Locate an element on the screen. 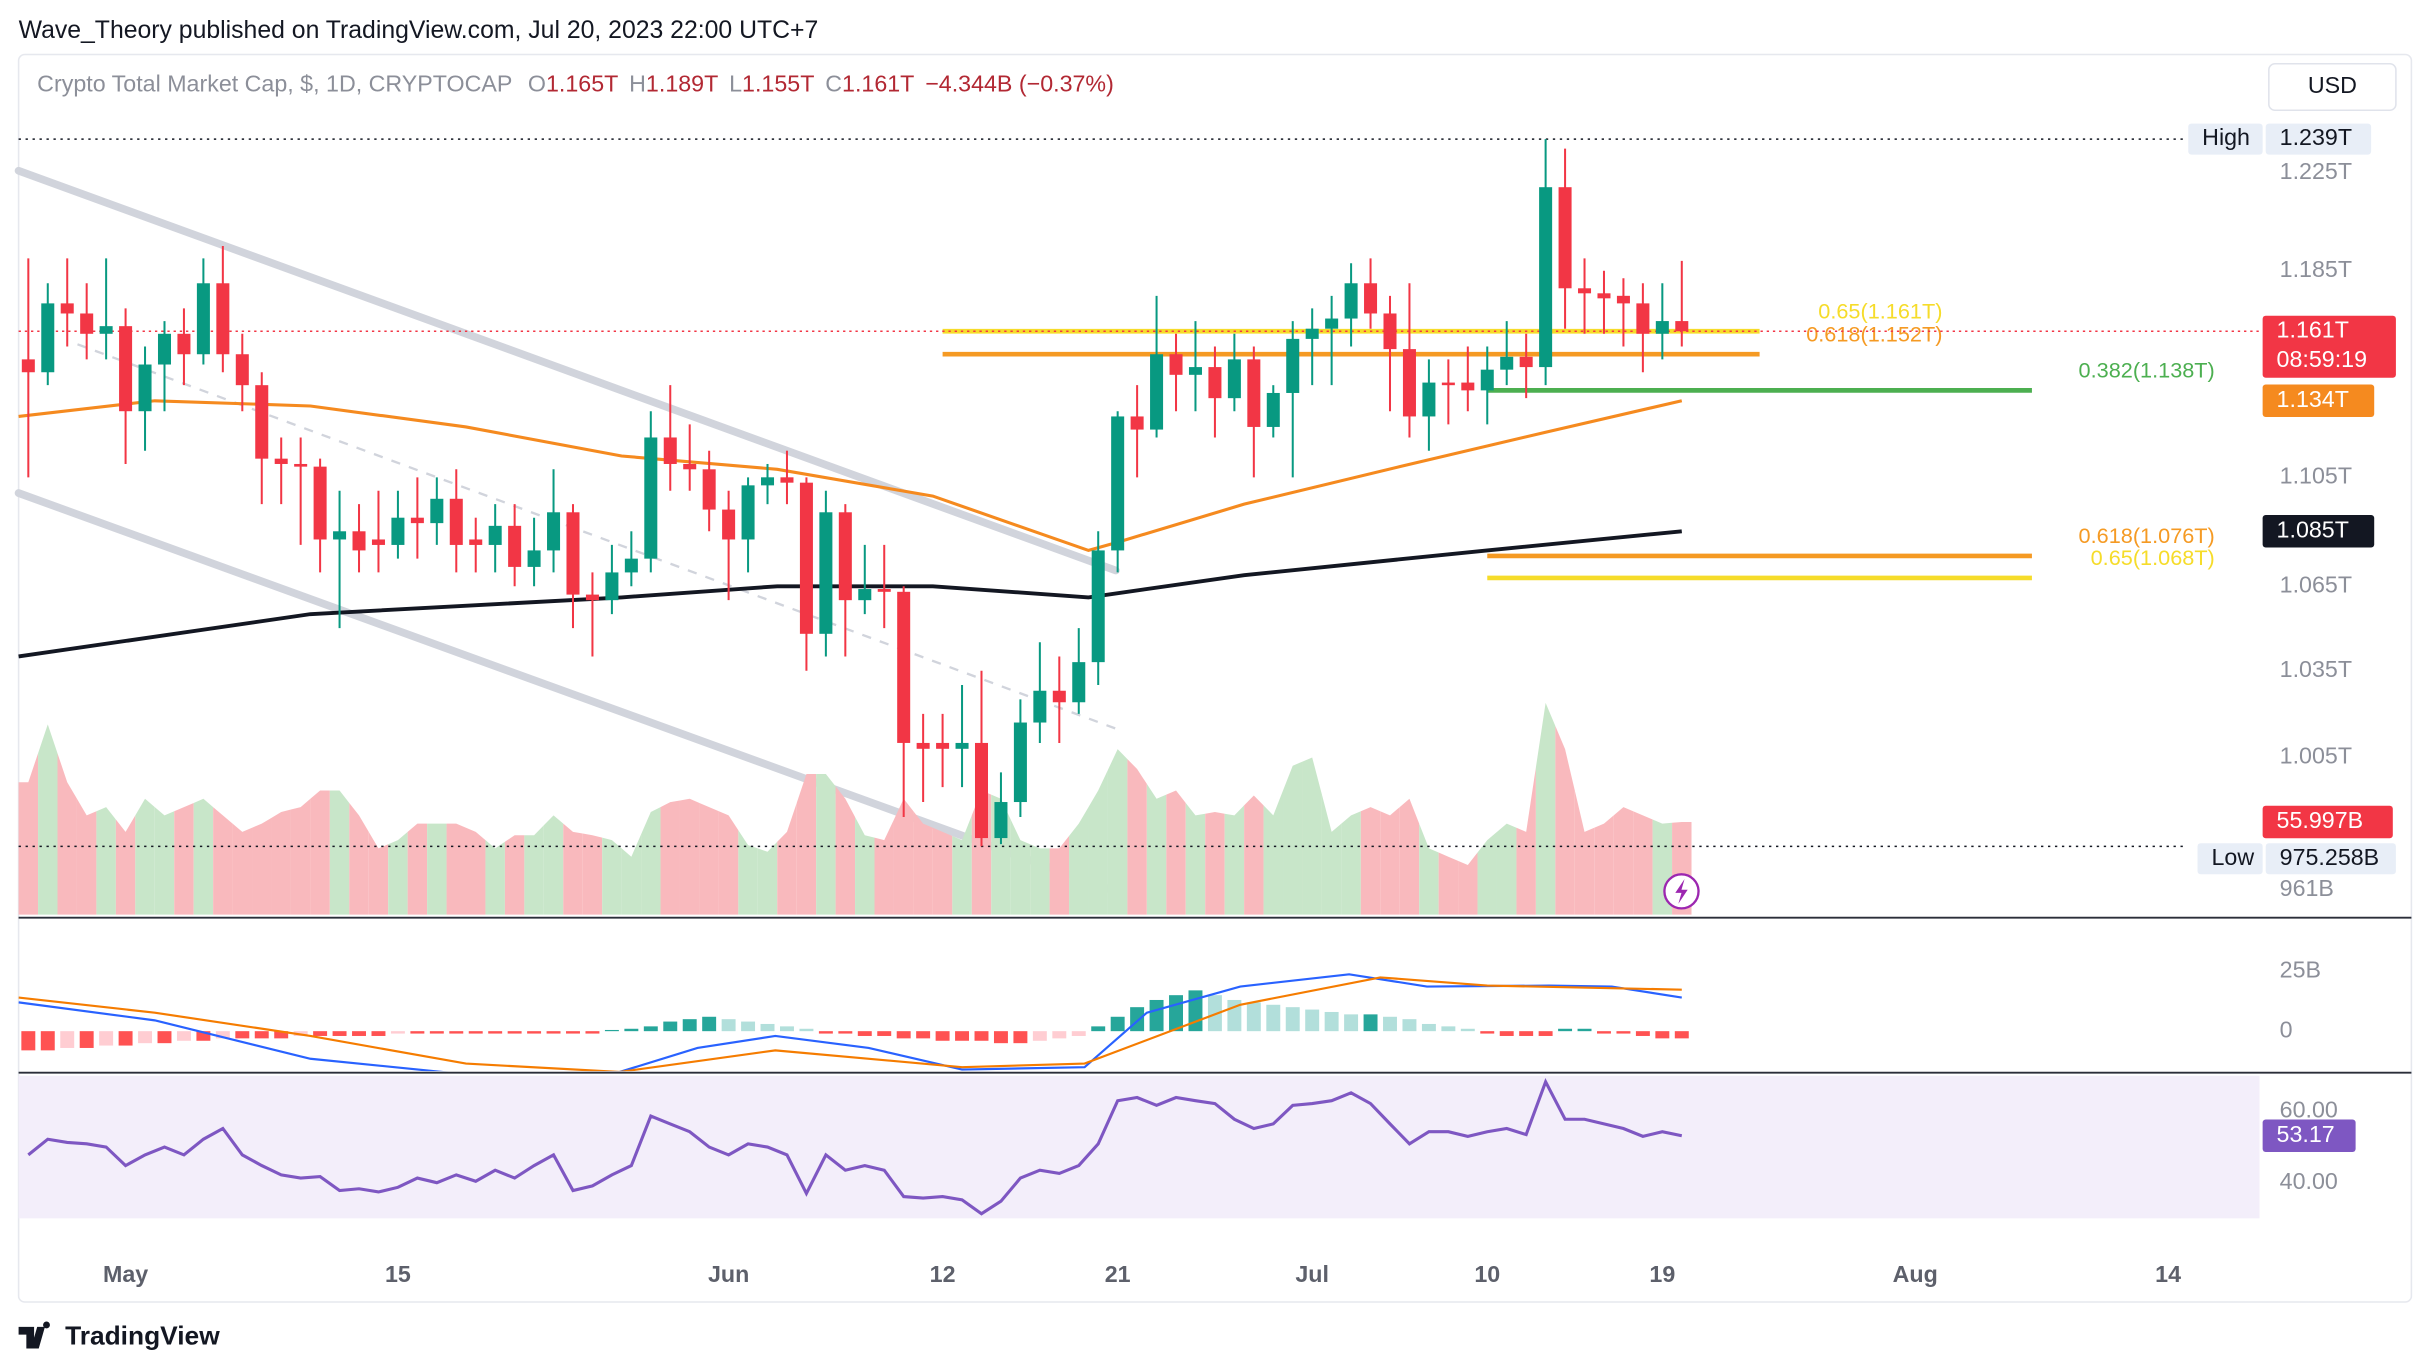 Image resolution: width=2430 pixels, height=1372 pixels. ma-value-box is located at coordinates (2318, 401).